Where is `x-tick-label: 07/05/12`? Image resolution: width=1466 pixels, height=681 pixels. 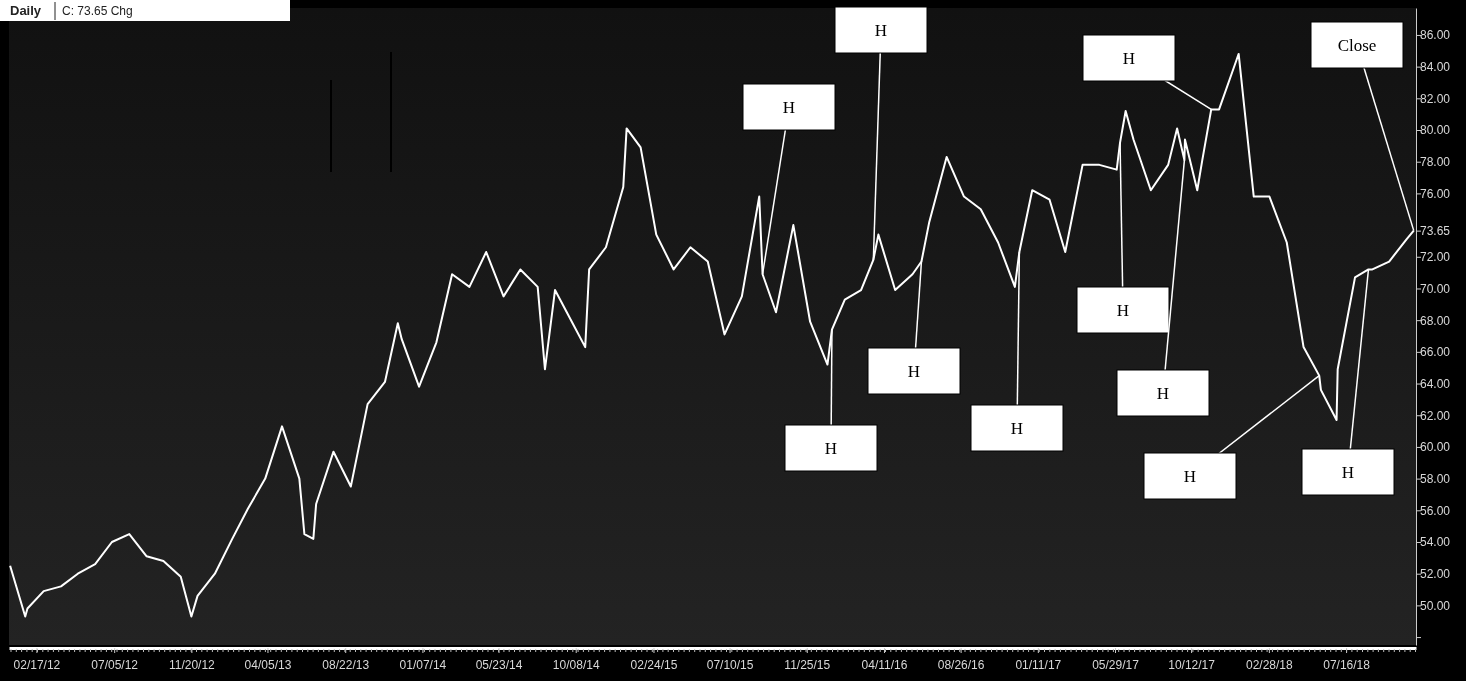 x-tick-label: 07/05/12 is located at coordinates (115, 665).